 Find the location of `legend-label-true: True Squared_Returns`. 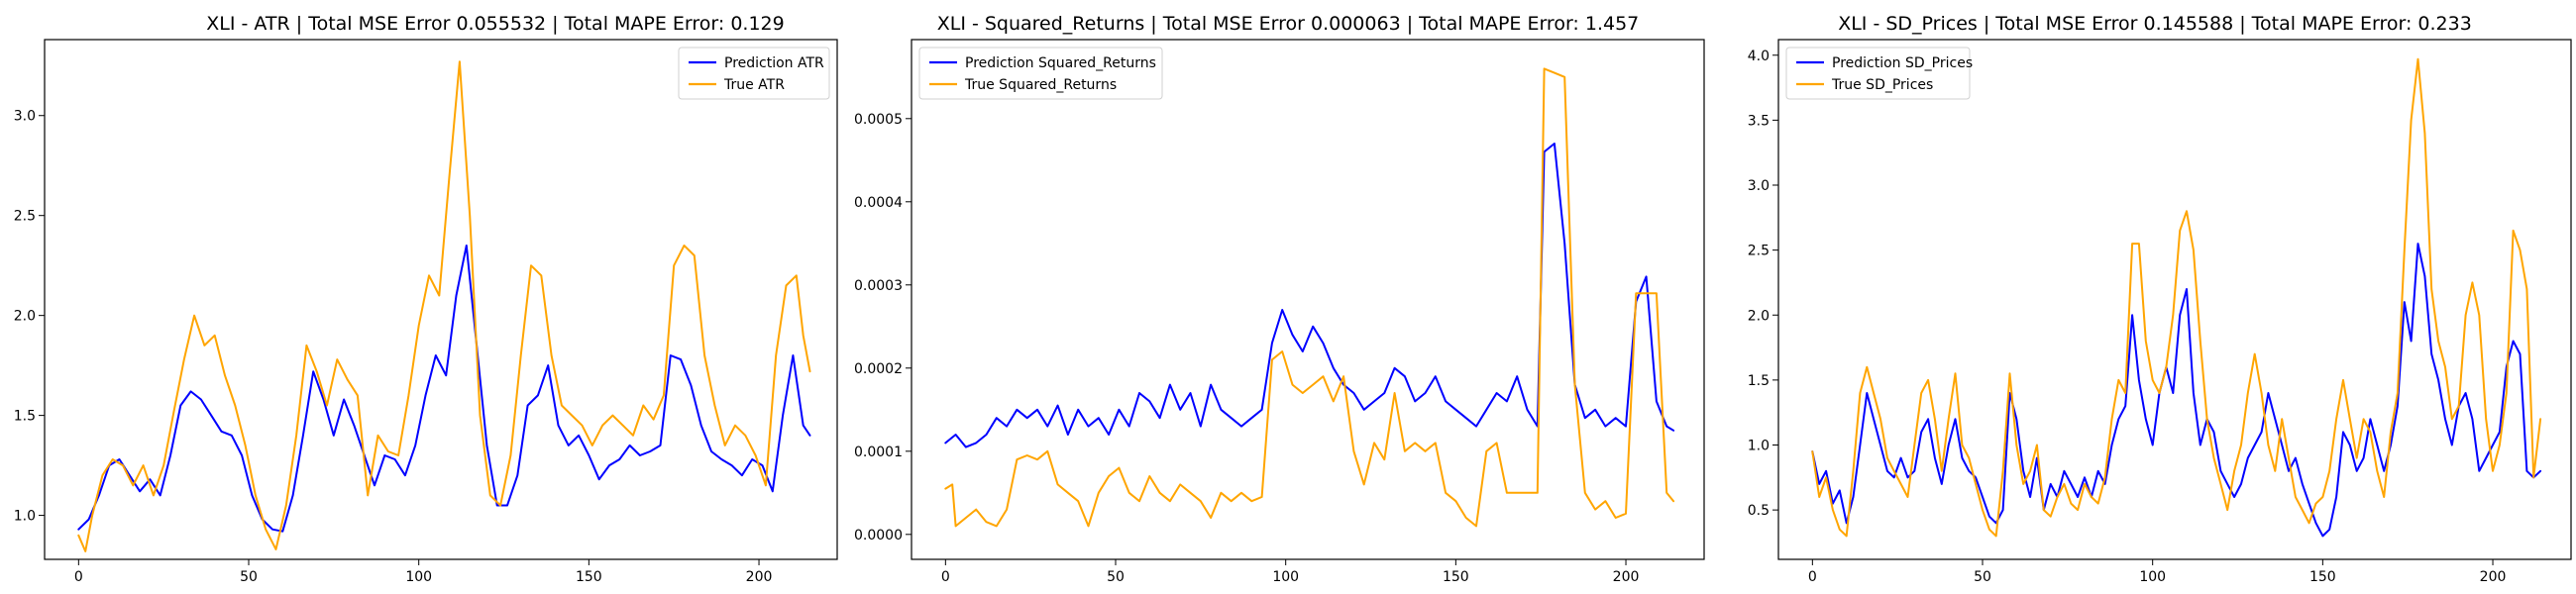

legend-label-true: True Squared_Returns is located at coordinates (1040, 85).